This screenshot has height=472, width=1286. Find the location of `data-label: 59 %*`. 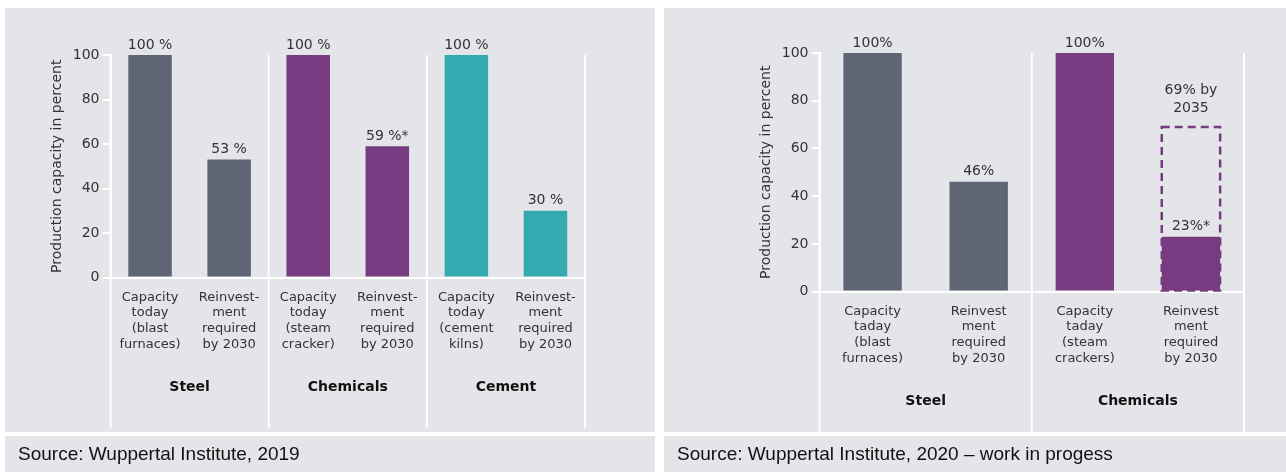

data-label: 59 %* is located at coordinates (387, 134).